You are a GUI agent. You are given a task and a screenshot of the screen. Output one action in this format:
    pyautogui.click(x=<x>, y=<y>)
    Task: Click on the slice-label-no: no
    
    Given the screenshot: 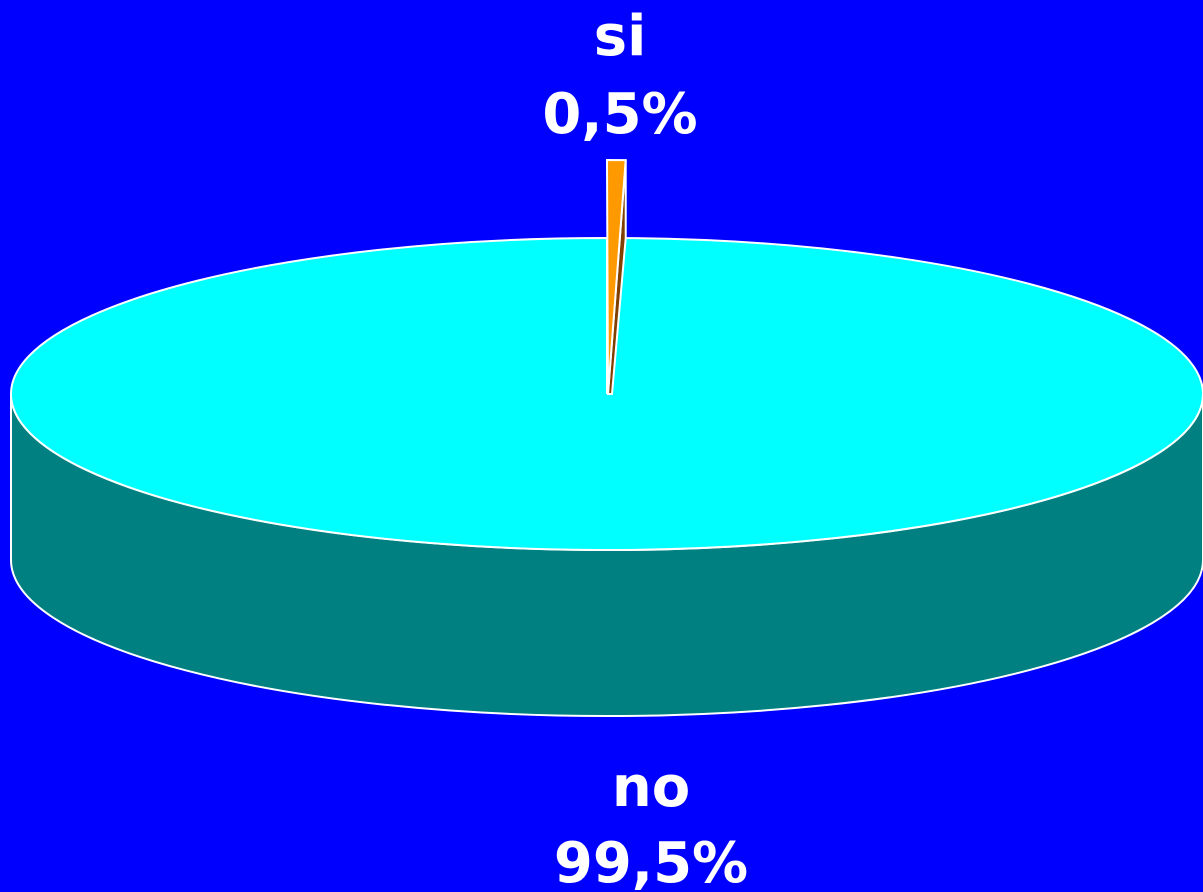 What is the action you would take?
    pyautogui.click(x=651, y=787)
    